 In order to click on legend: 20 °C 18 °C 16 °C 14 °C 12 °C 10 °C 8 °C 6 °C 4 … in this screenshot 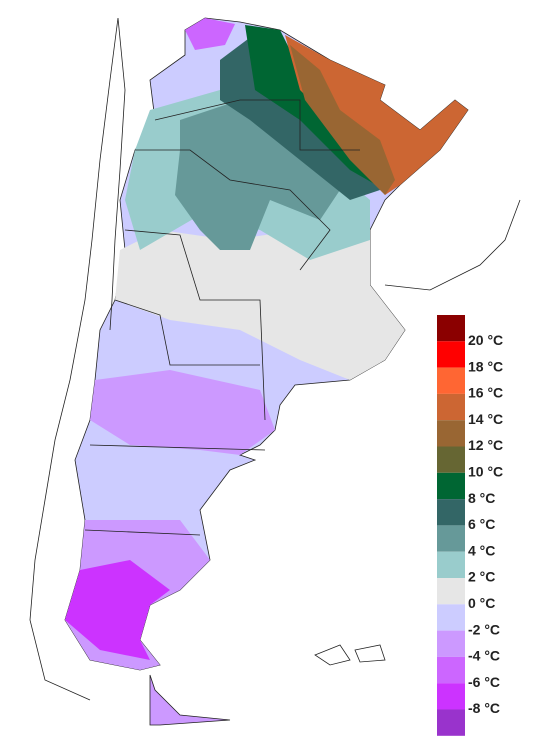, I will do `click(470, 525)`.